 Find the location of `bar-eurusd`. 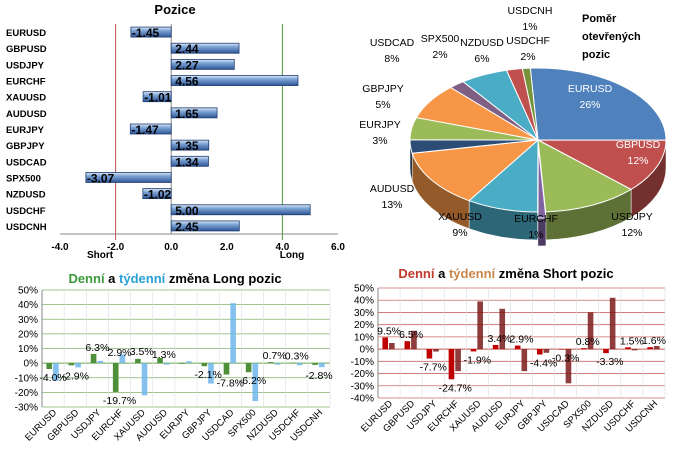

bar-eurusd is located at coordinates (151, 32).